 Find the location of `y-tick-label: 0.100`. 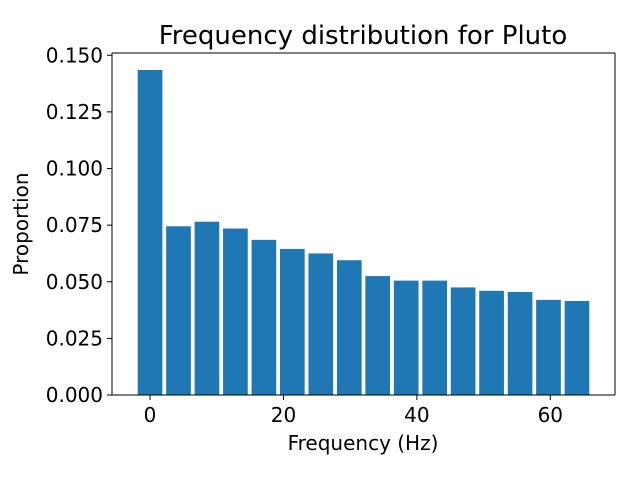

y-tick-label: 0.100 is located at coordinates (74, 169).